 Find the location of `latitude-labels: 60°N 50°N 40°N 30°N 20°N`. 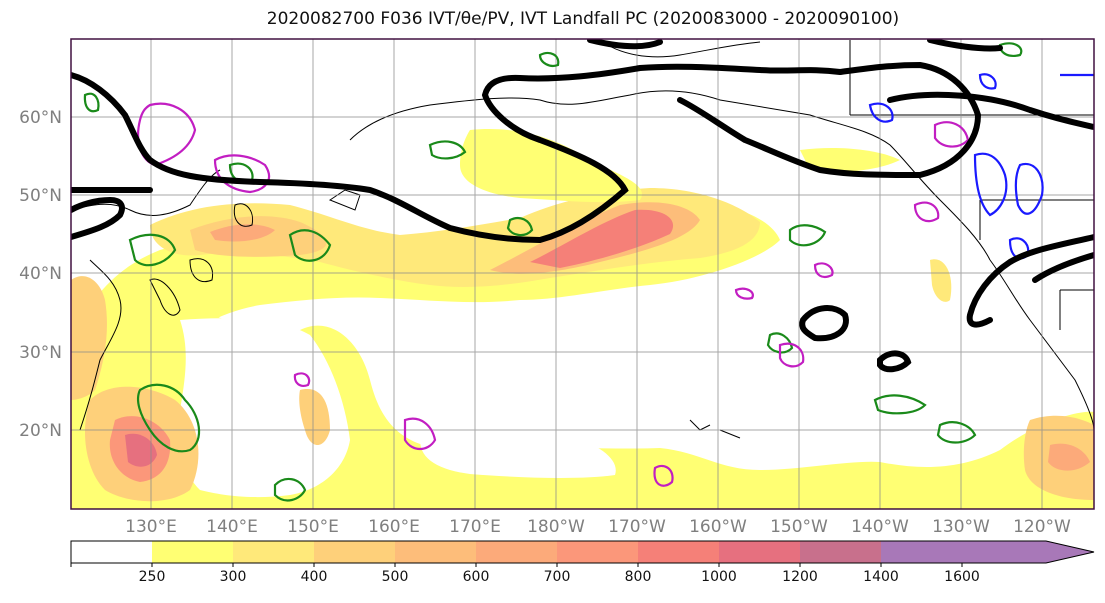

latitude-labels: 60°N 50°N 40°N 30°N 20°N is located at coordinates (40, 274).